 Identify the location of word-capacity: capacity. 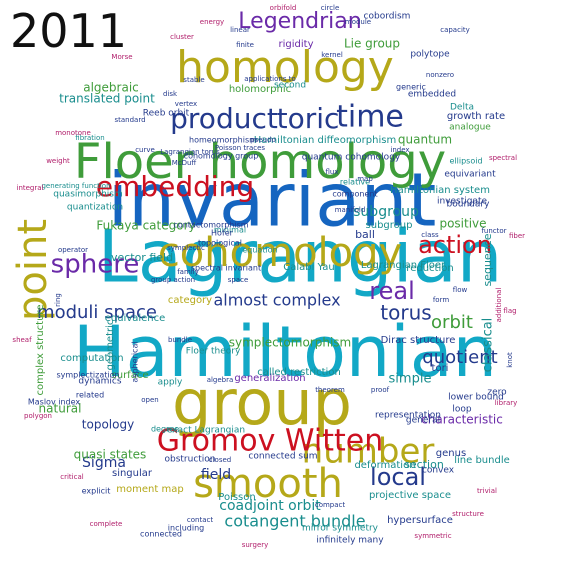
(455, 30).